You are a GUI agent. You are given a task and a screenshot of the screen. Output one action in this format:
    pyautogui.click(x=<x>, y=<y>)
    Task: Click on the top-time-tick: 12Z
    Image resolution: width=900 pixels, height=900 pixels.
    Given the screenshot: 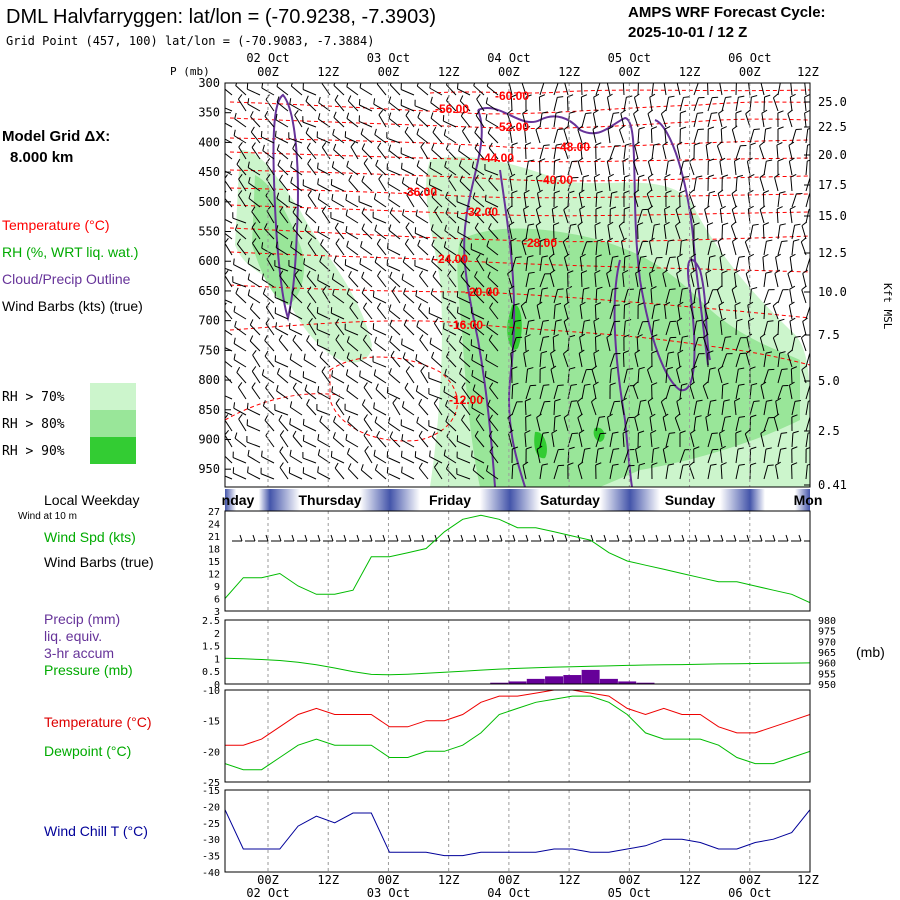 What is the action you would take?
    pyautogui.click(x=569, y=72)
    